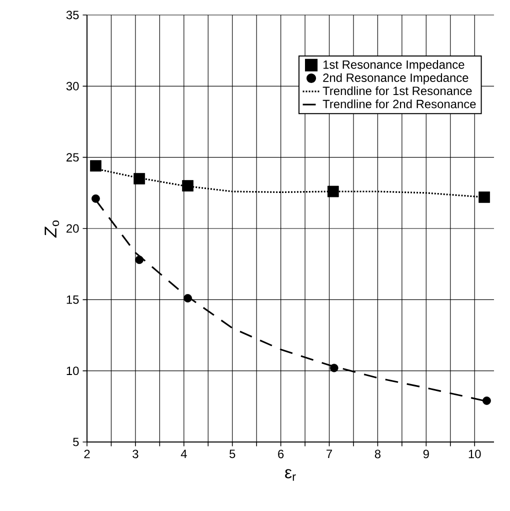 This screenshot has height=511, width=510. I want to click on legend-label: 2nd Resonance Impedance, so click(395, 78).